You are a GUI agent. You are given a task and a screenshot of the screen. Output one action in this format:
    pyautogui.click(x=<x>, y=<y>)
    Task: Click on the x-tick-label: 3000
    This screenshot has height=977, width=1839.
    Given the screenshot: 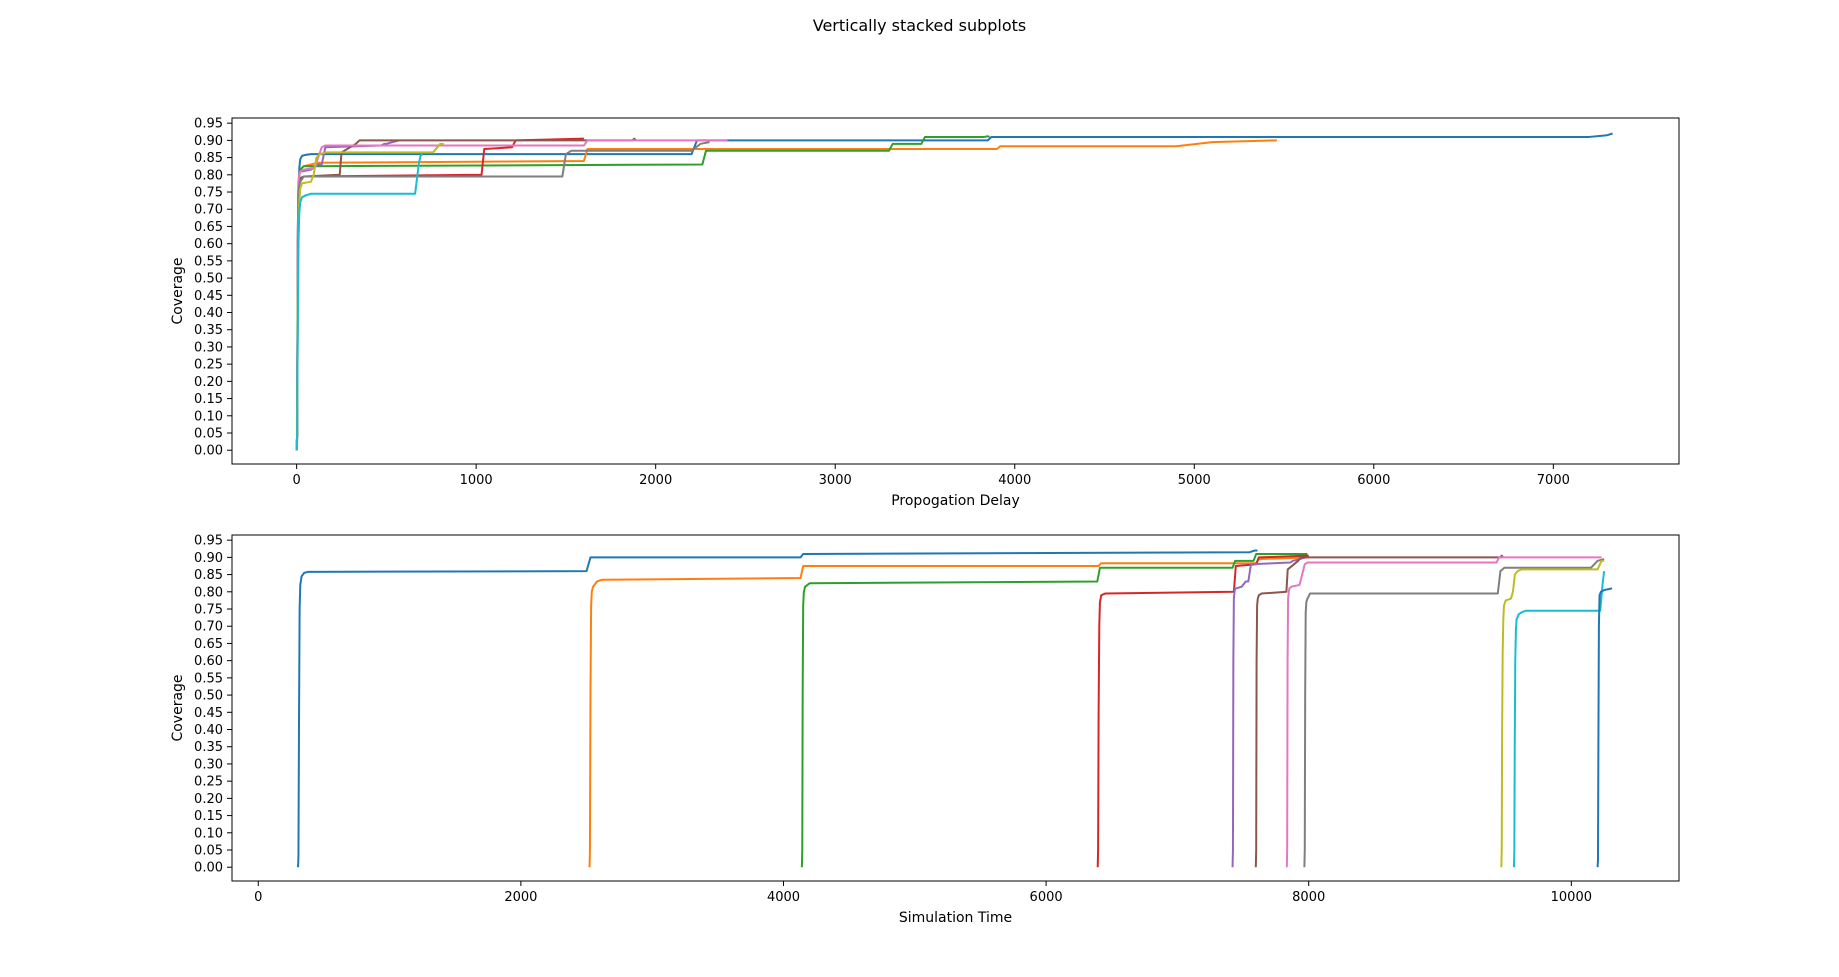 What is the action you would take?
    pyautogui.click(x=835, y=480)
    